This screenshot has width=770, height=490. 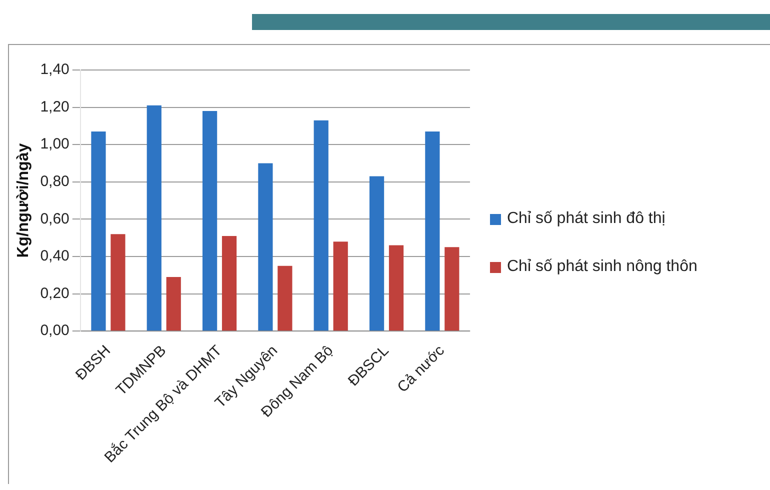 I want to click on y-tick-label: 1,40, so click(x=55, y=69).